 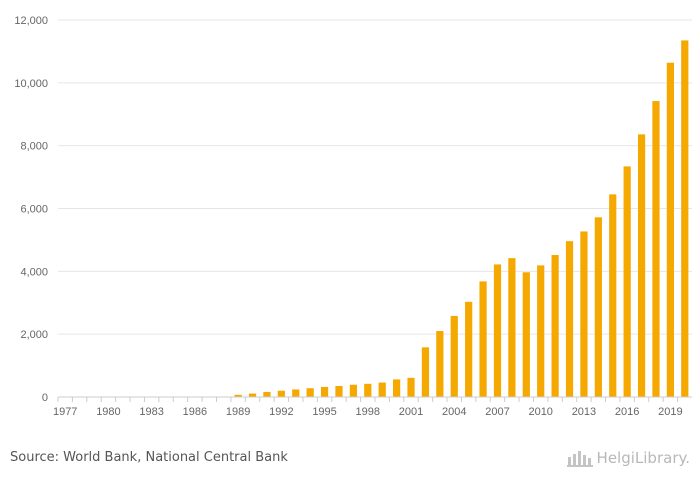 I want to click on bar-1989, so click(x=238, y=395).